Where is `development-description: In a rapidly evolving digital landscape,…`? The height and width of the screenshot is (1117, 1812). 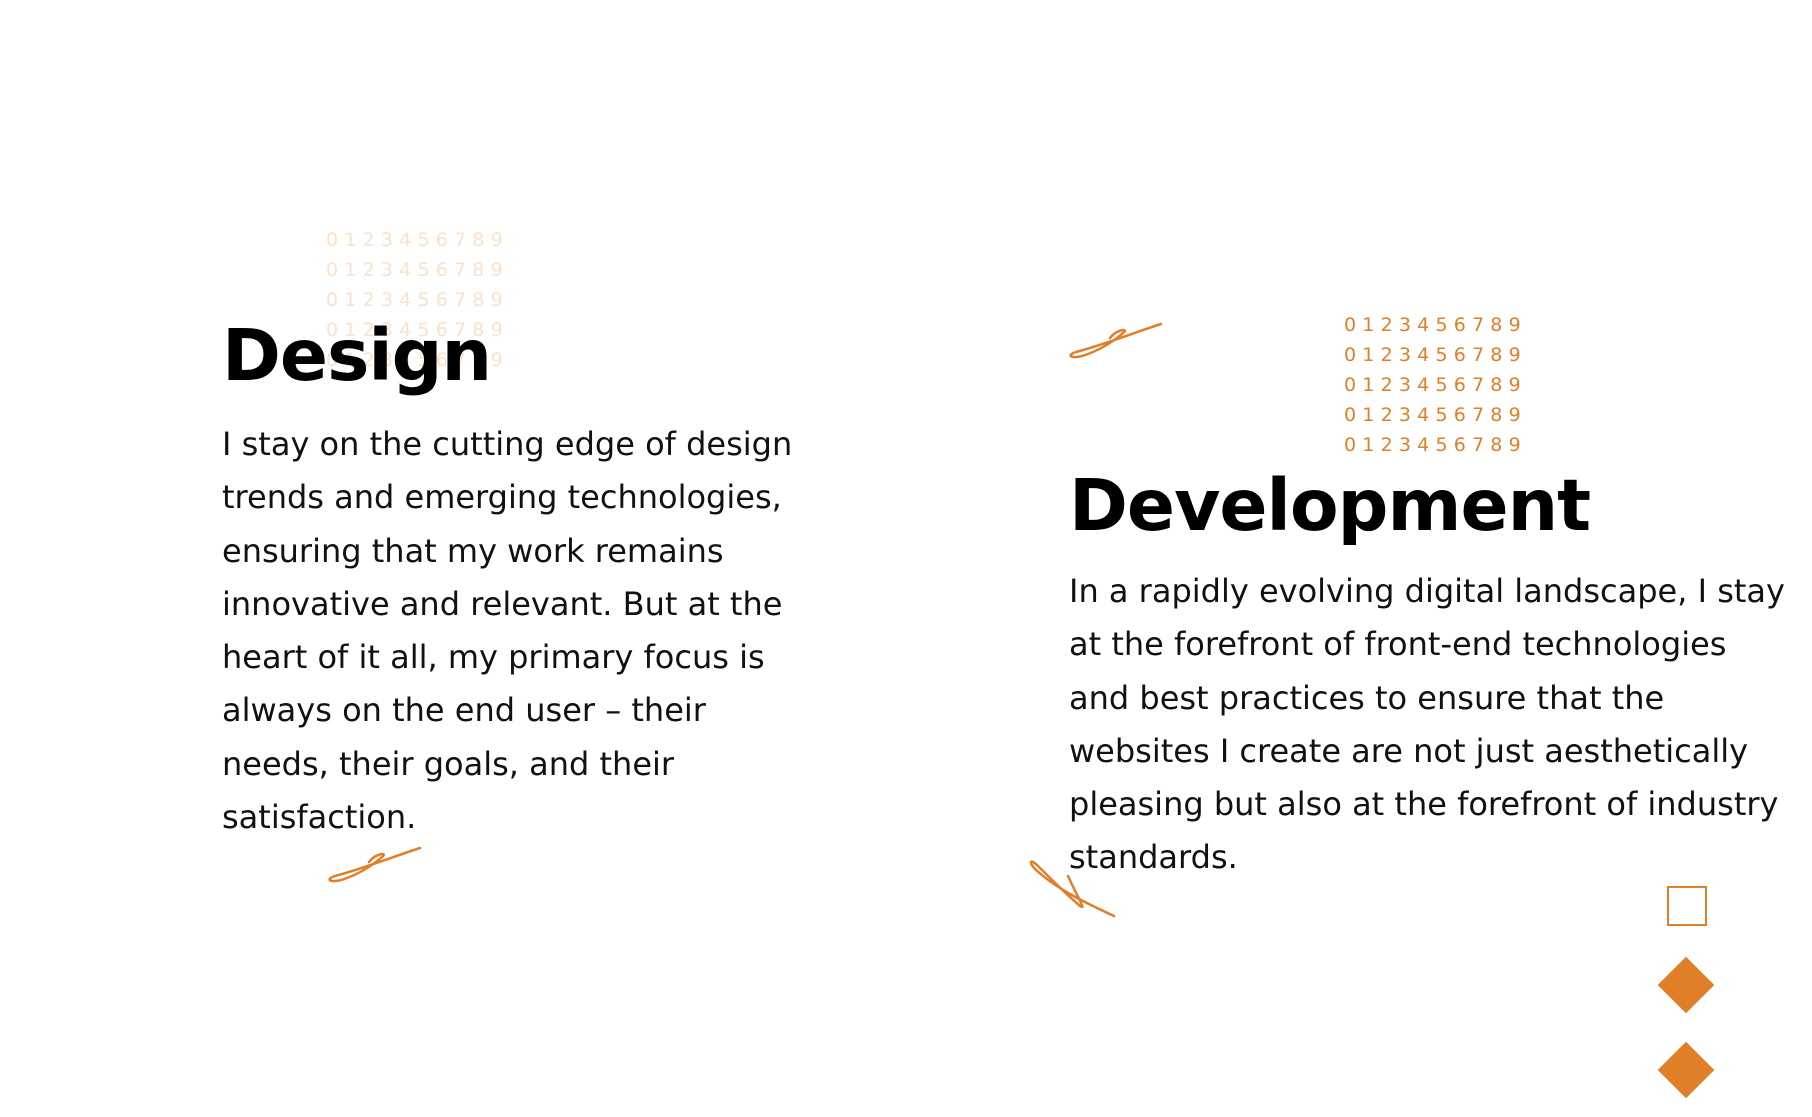 development-description: In a rapidly evolving digital landscape,… is located at coordinates (1427, 724).